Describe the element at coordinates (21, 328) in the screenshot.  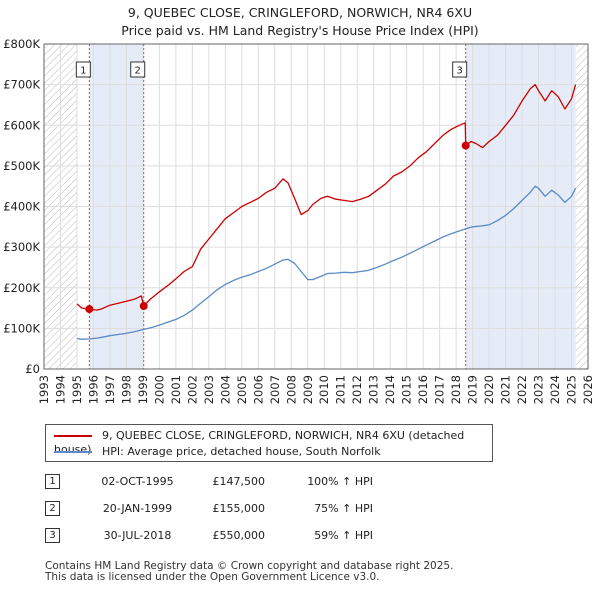
I see `y-tick-label: £100K` at that location.